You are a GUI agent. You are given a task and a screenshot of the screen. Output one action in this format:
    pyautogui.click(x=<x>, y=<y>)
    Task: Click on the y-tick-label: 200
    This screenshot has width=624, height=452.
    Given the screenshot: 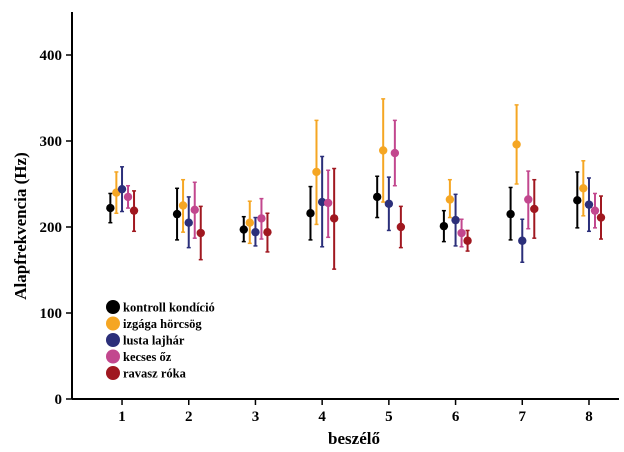 What is the action you would take?
    pyautogui.click(x=51, y=228)
    